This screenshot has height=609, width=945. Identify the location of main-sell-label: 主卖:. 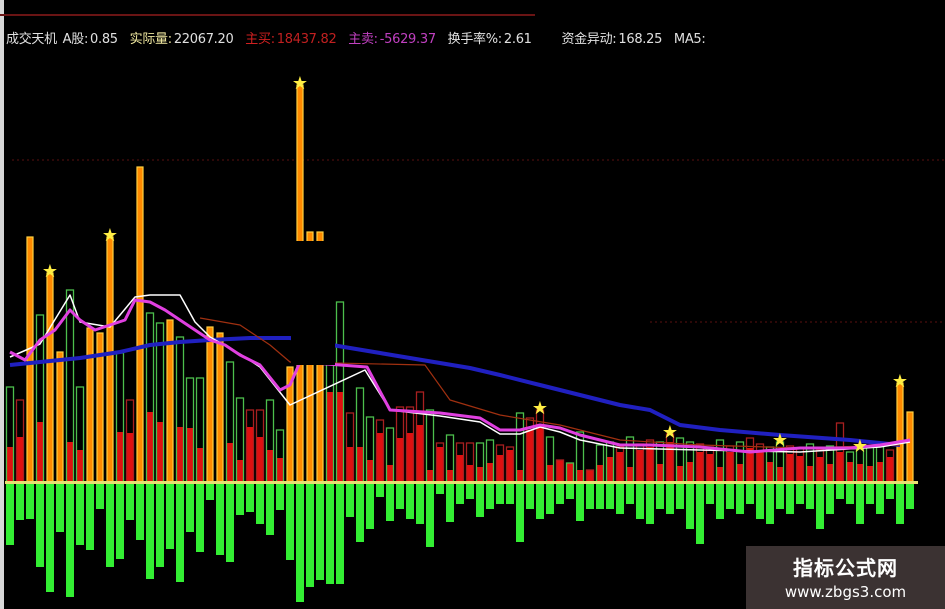
(363, 39).